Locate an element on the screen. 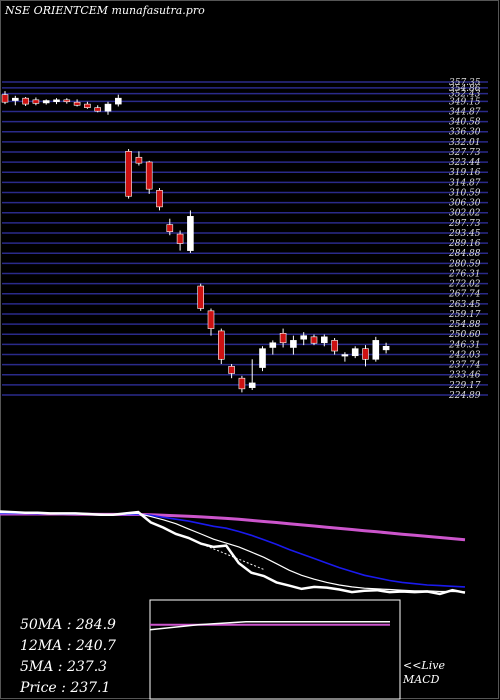 The image size is (500, 700). price-label: 237.74 is located at coordinates (464, 366).